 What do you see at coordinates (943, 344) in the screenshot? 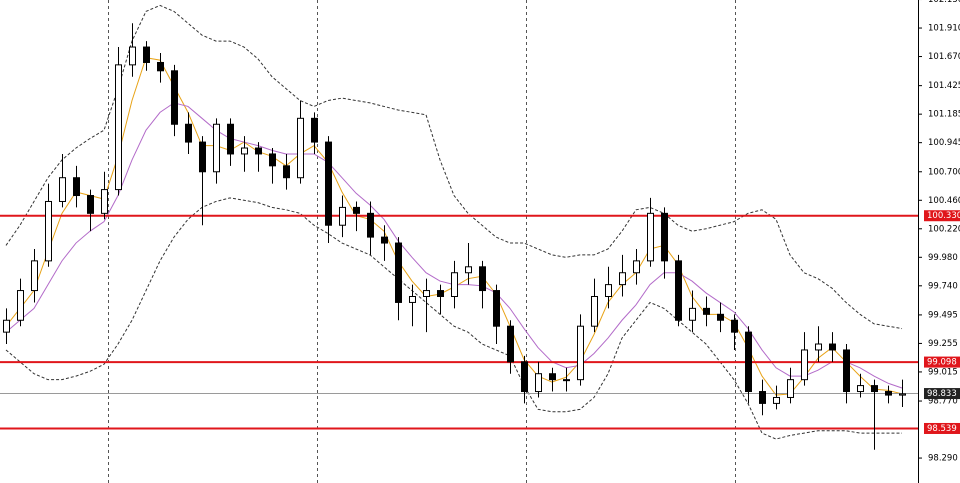
I see `y-tick-label: 99.255` at bounding box center [943, 344].